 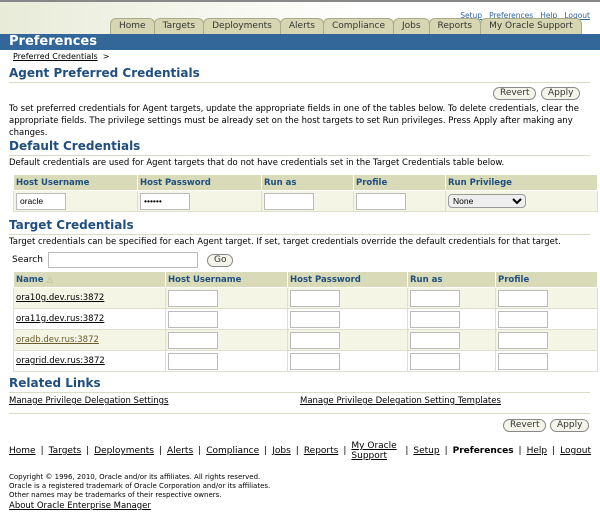 I want to click on tab-home: Home, so click(x=132, y=26).